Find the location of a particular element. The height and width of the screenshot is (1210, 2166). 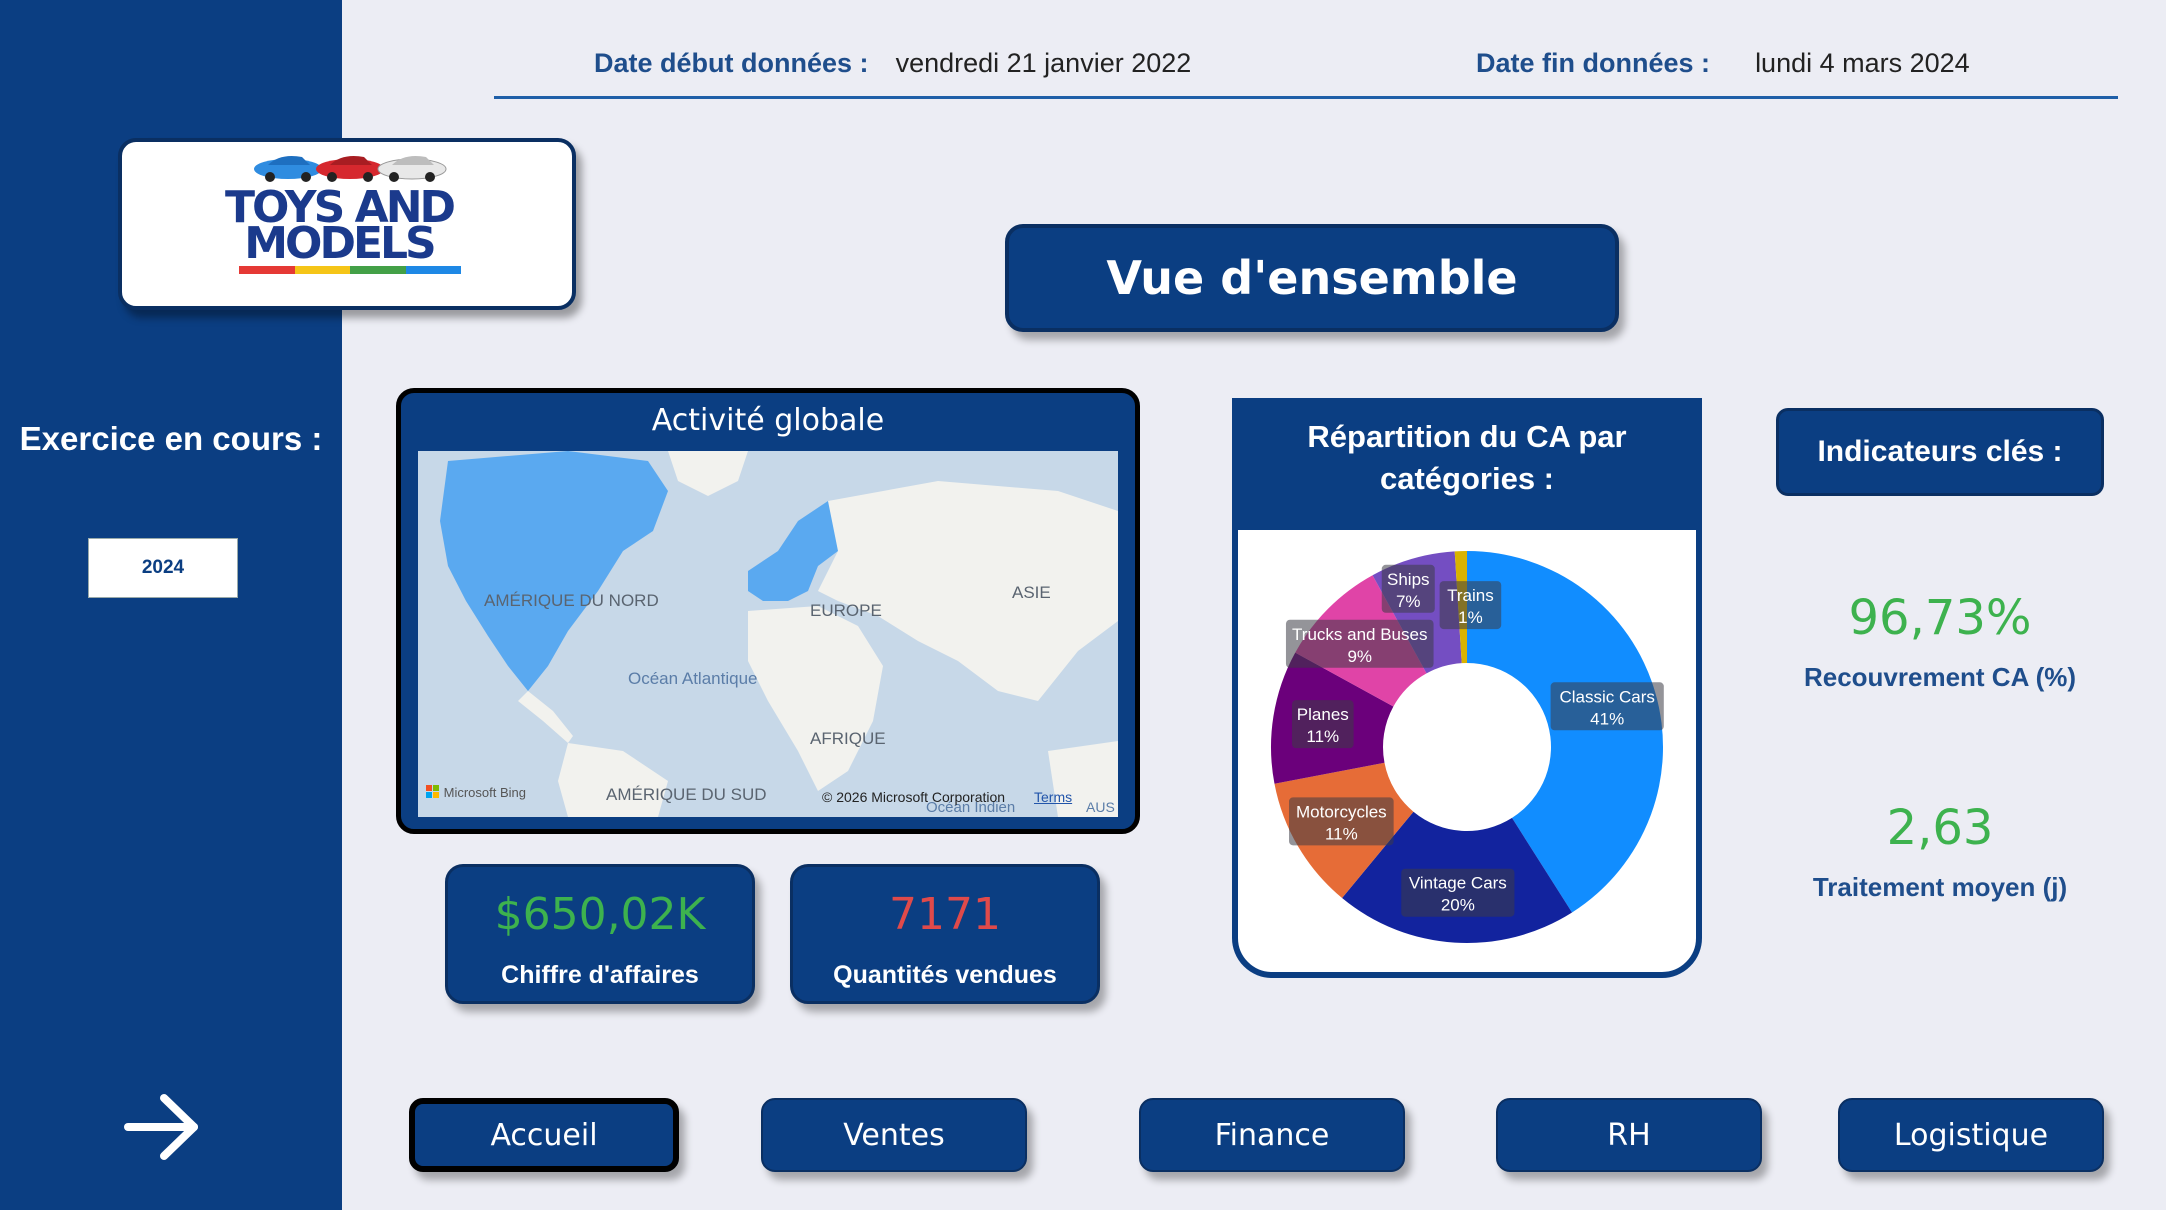

logo-text-line2: MODELS is located at coordinates (340, 243).